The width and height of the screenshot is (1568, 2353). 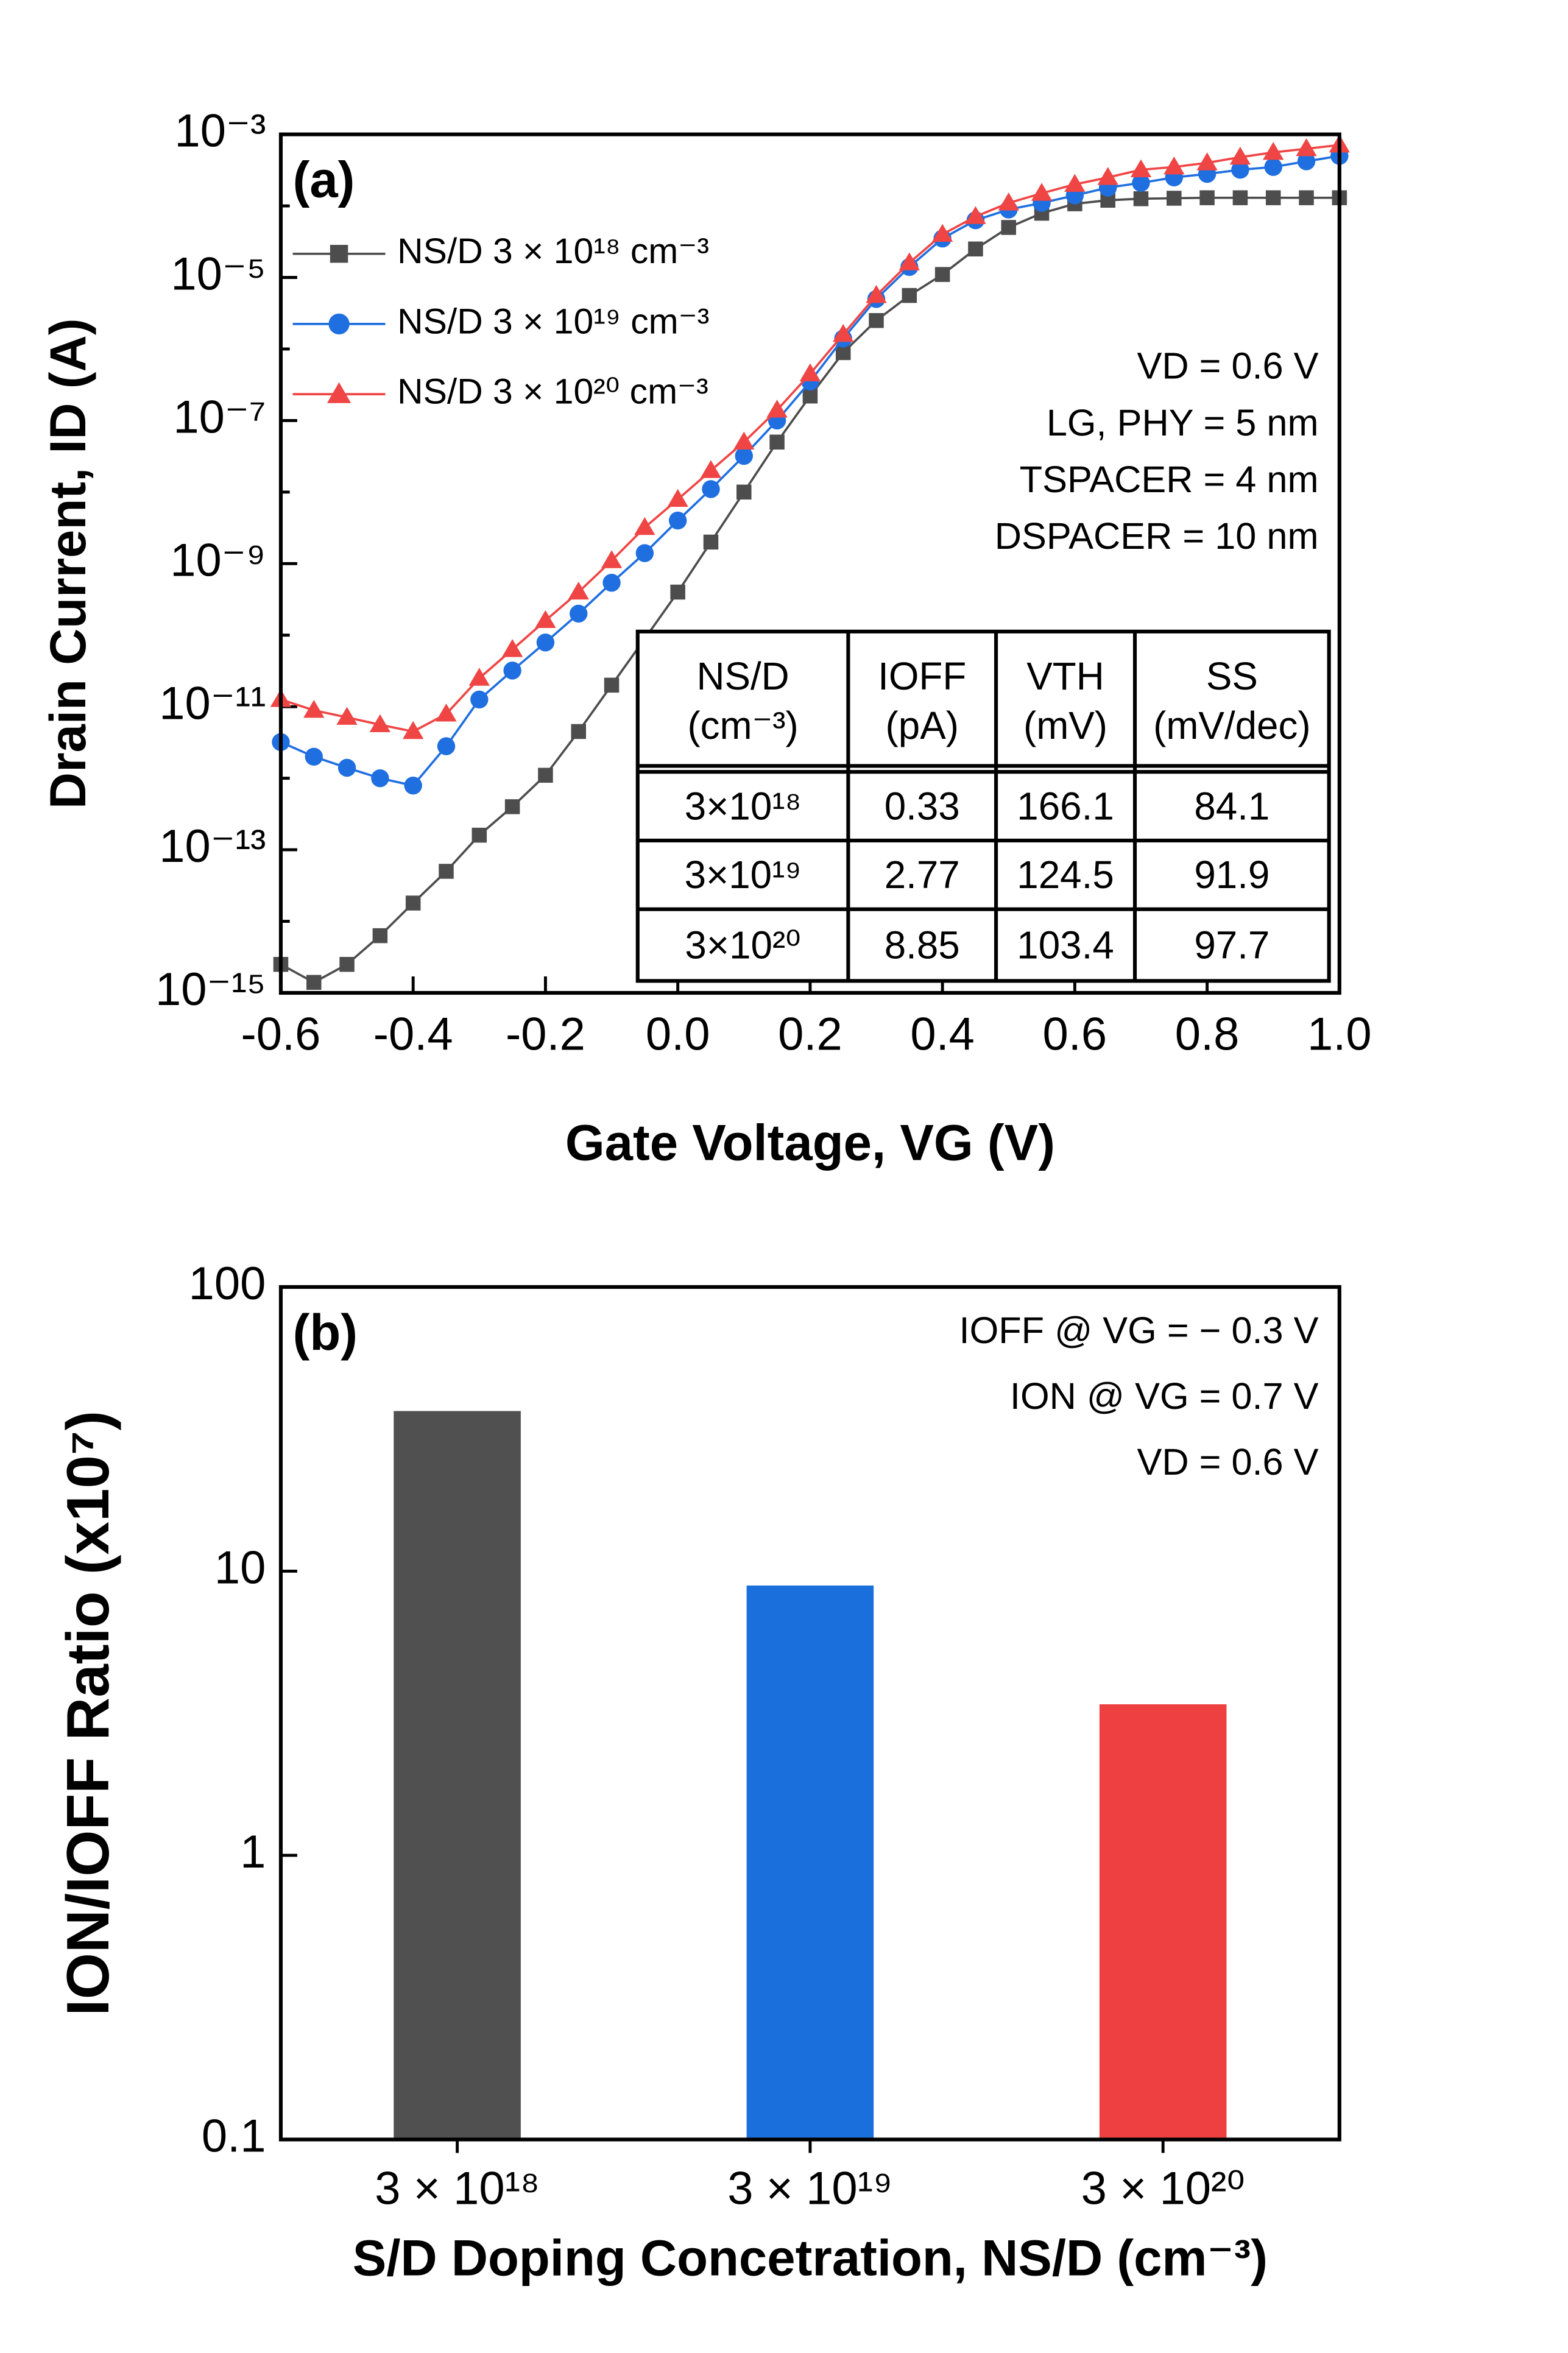 What do you see at coordinates (212, 703) in the screenshot?
I see `y-tick-label: 10⁻¹¹` at bounding box center [212, 703].